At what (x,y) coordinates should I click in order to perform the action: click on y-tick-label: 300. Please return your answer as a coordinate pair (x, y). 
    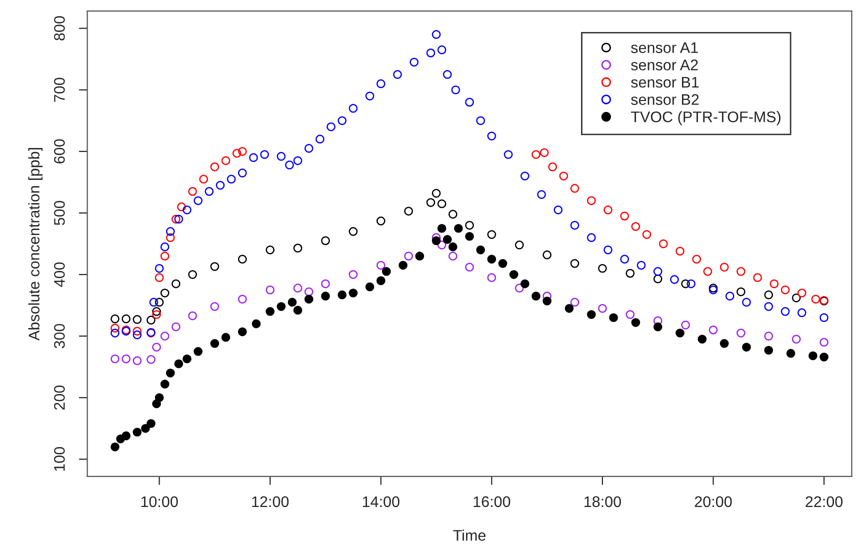
    Looking at the image, I should click on (59, 336).